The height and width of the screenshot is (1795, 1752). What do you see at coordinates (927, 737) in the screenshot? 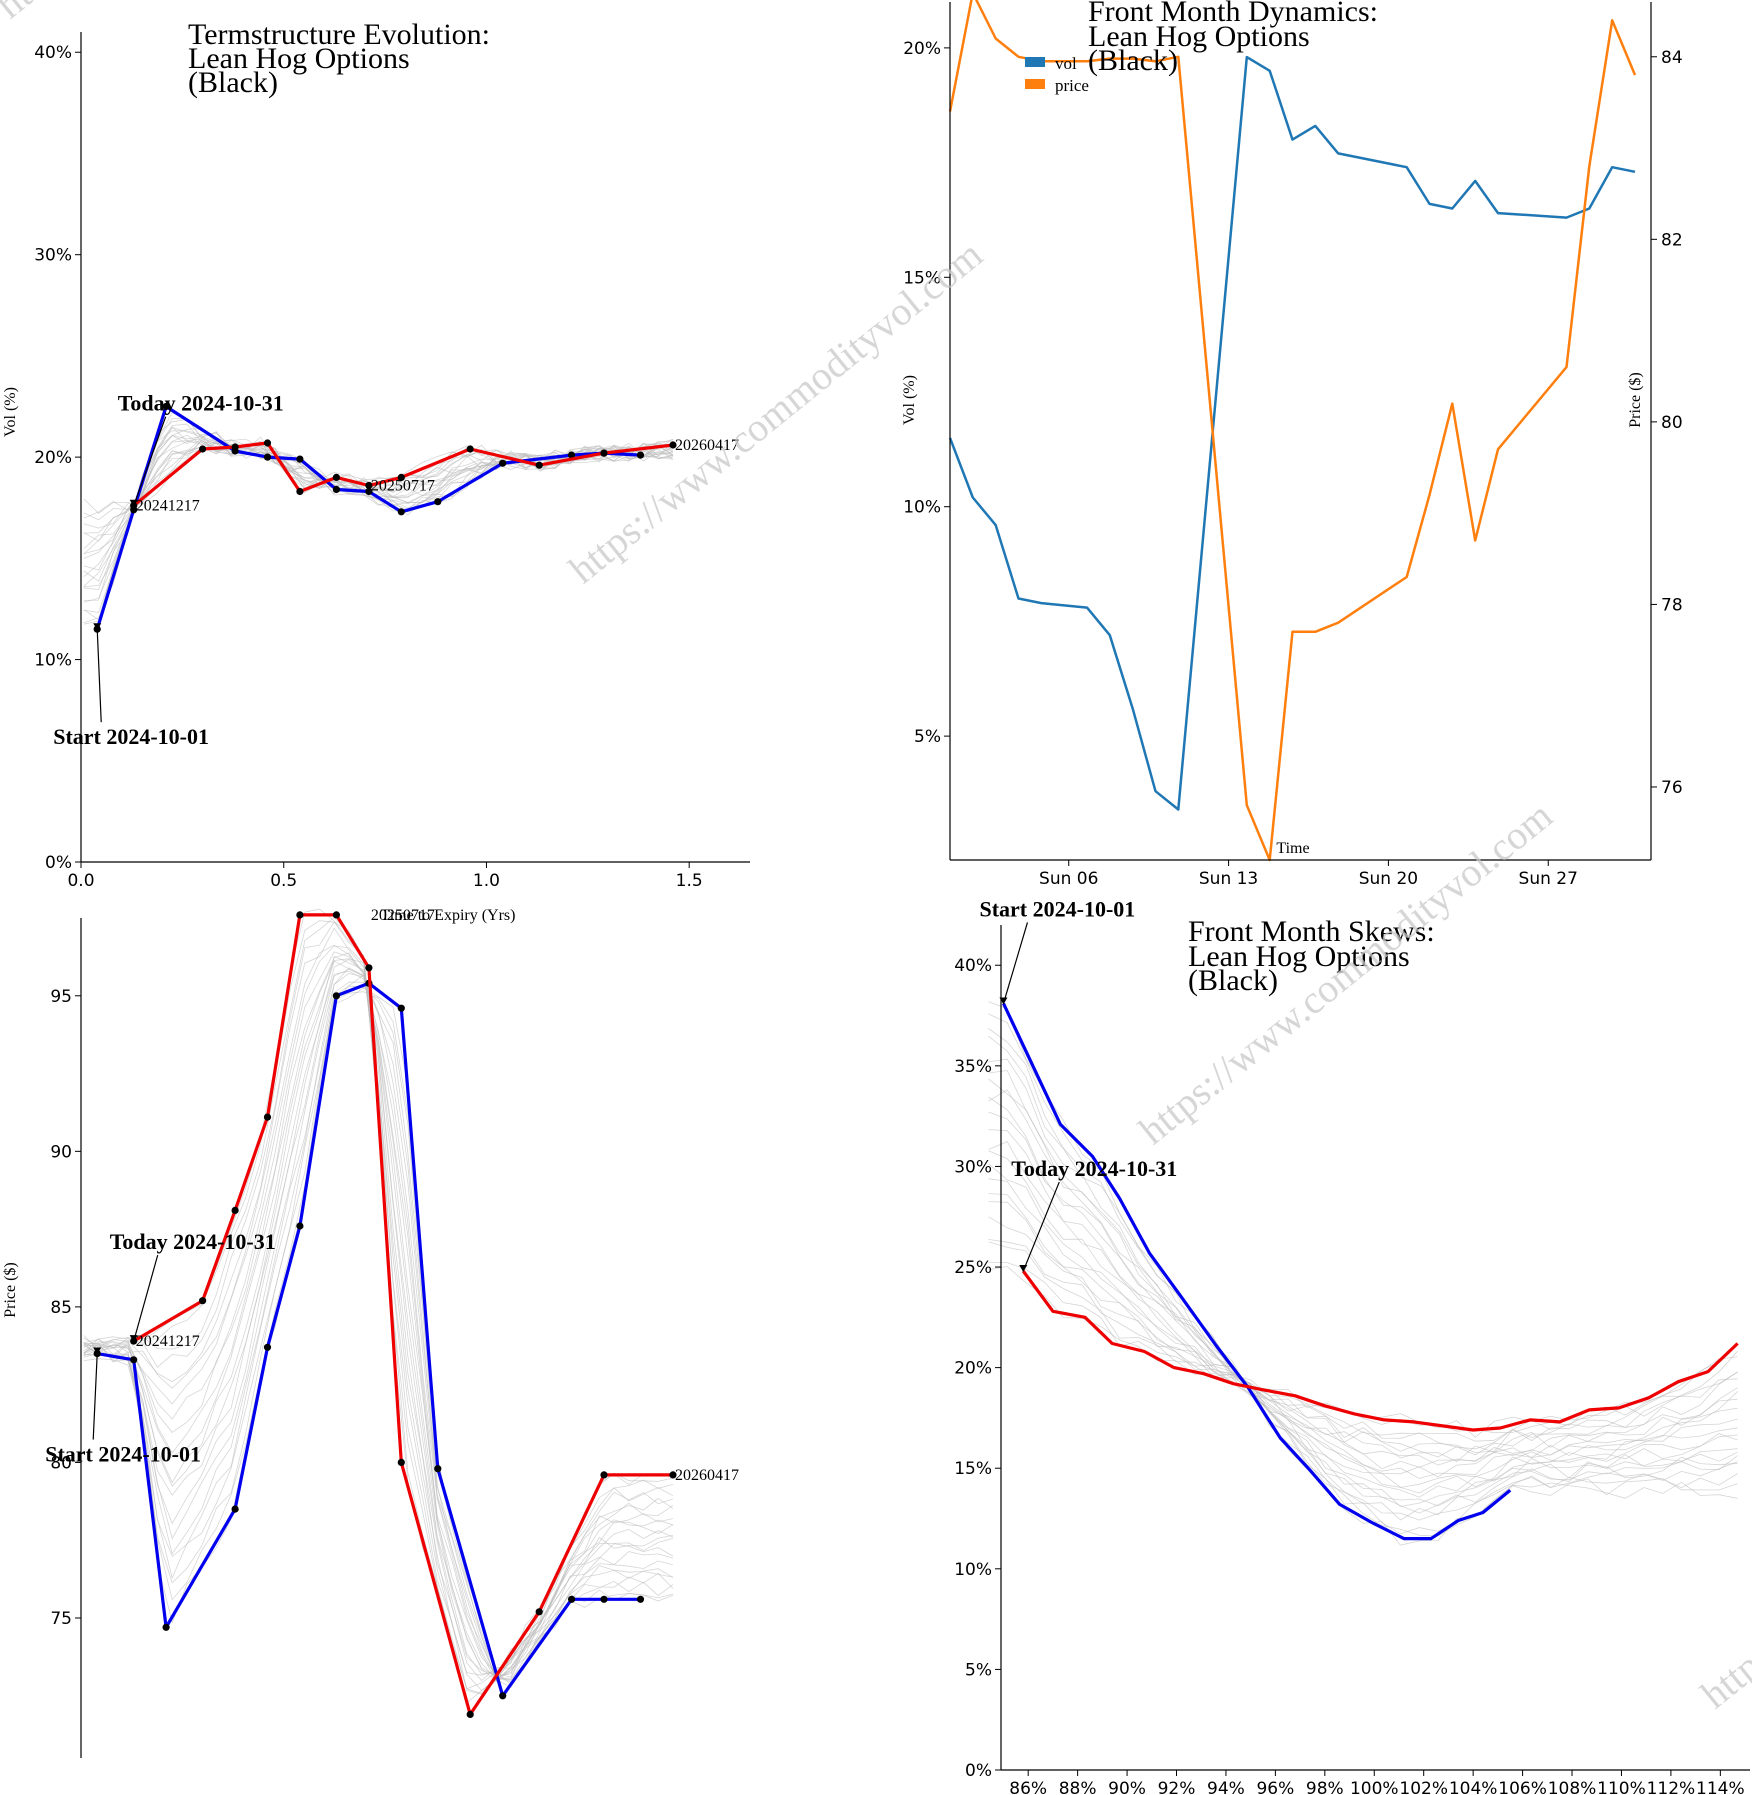
I see `frontmonth-y-tick-label: 5%` at bounding box center [927, 737].